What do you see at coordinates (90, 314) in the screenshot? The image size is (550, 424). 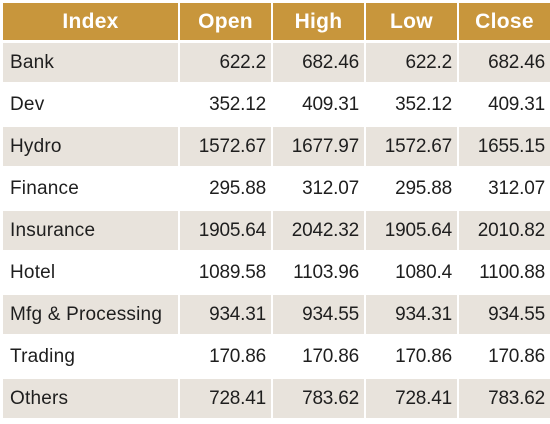 I see `index-name-cell: Mfg & Processing` at bounding box center [90, 314].